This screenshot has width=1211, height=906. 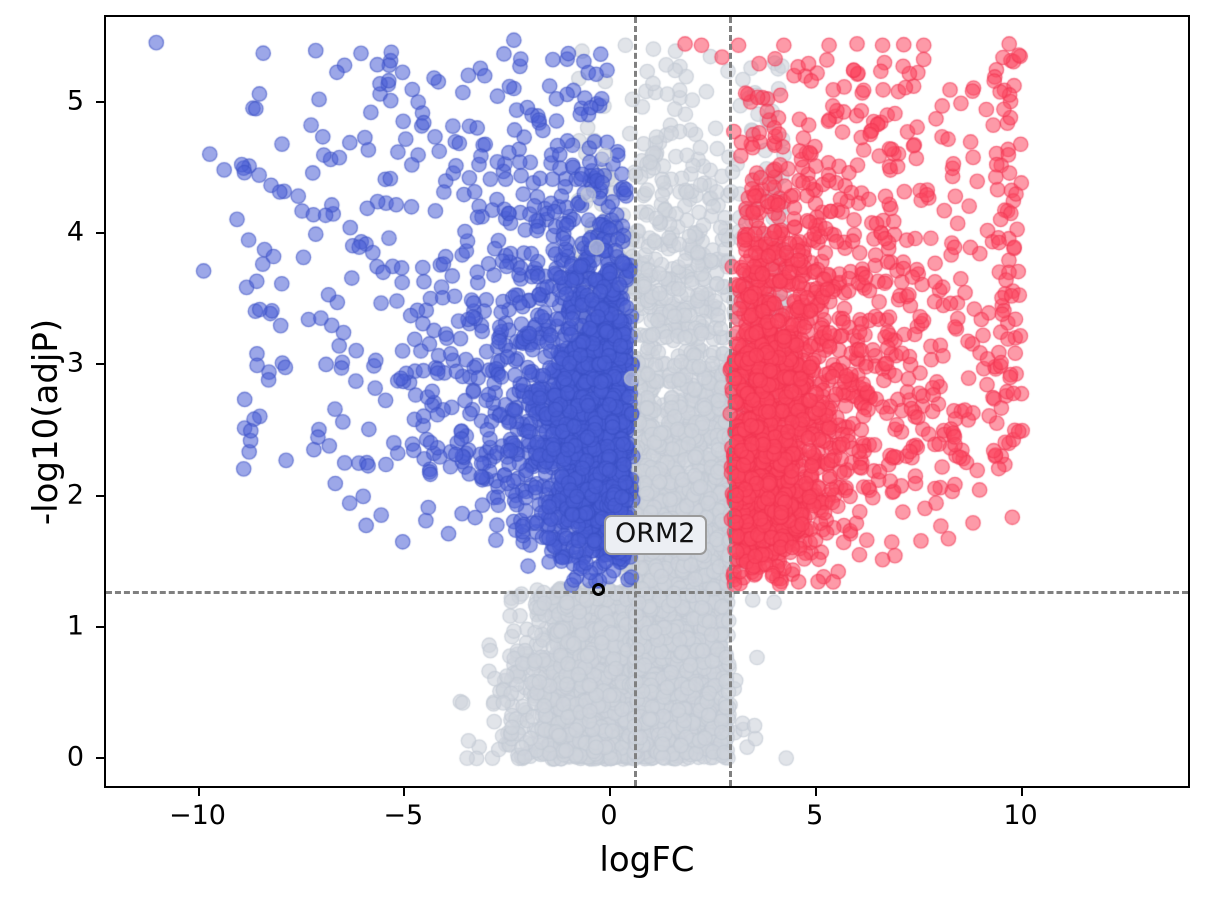 What do you see at coordinates (730, 401) in the screenshot?
I see `logfc-threshold-line-right` at bounding box center [730, 401].